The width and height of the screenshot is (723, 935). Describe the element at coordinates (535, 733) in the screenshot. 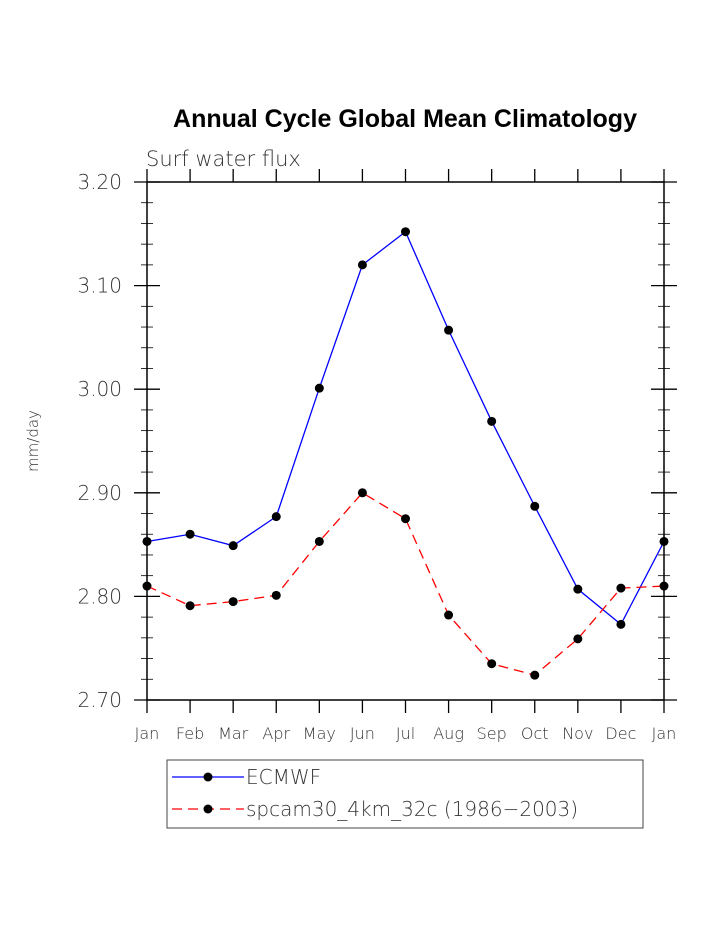

I see `x-tick-label: Oct` at that location.